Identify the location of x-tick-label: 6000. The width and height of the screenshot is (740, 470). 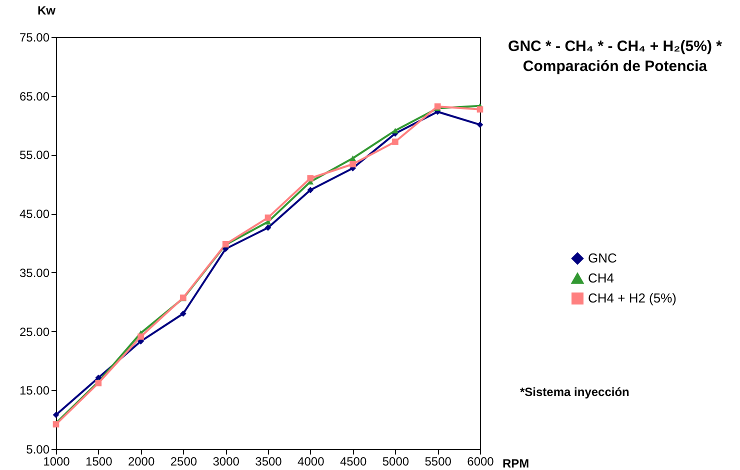
(480, 461).